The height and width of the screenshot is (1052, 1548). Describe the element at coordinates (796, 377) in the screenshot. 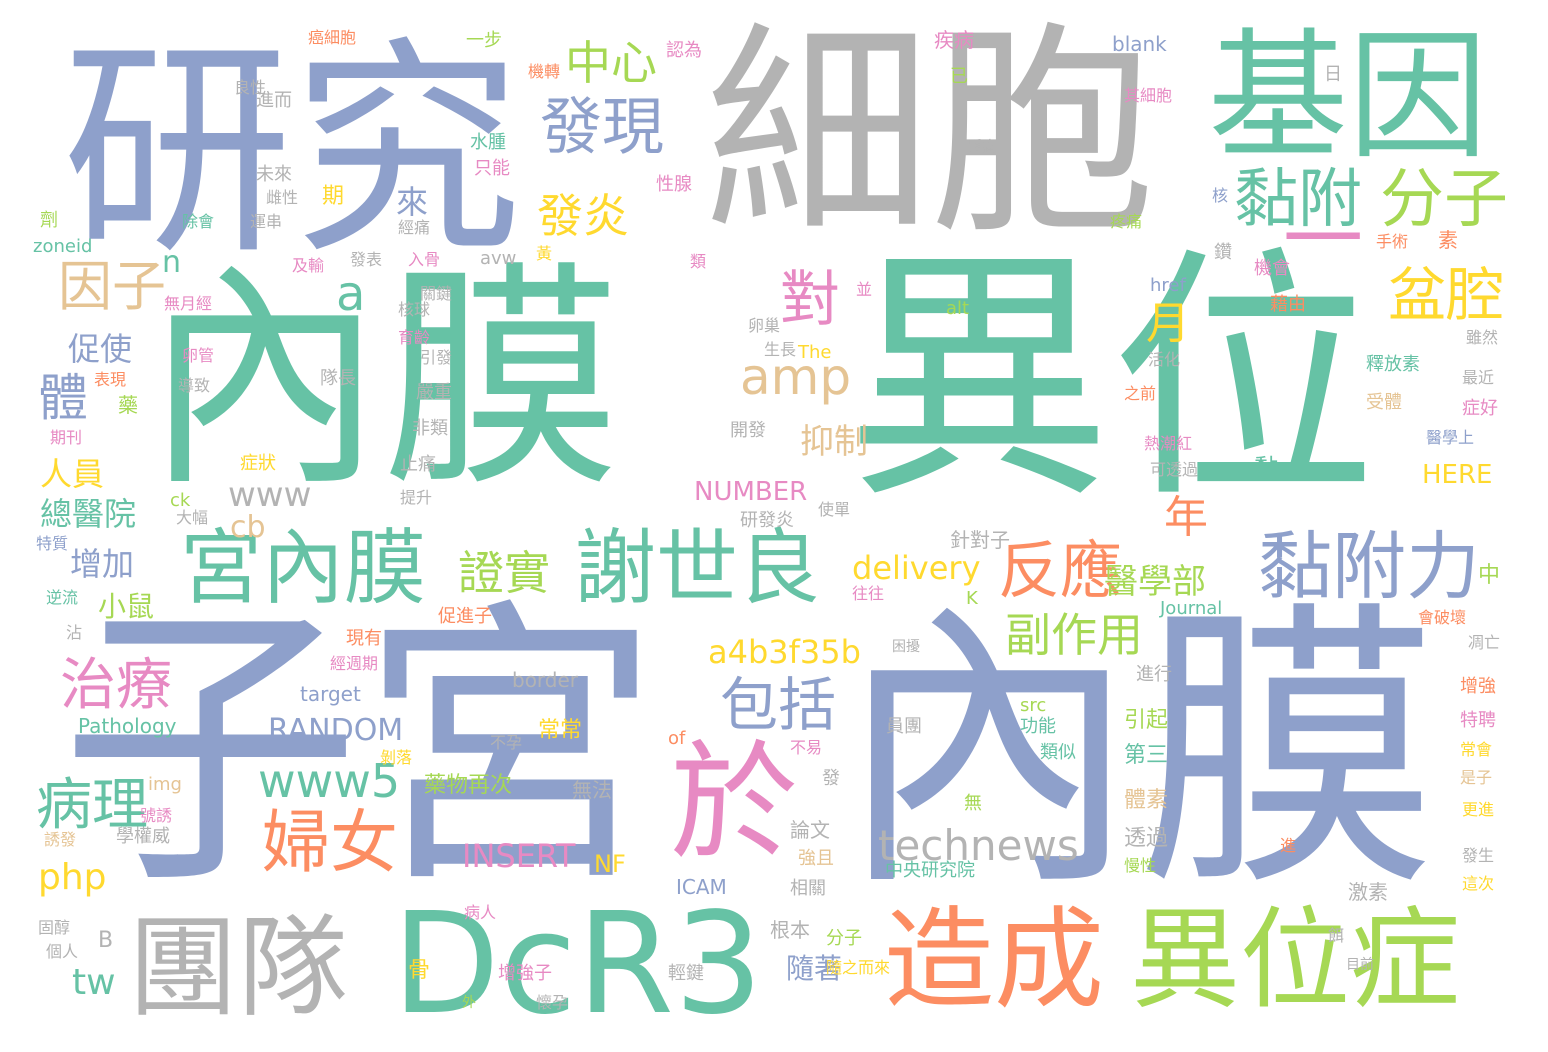

I see `word-amp: amp` at that location.